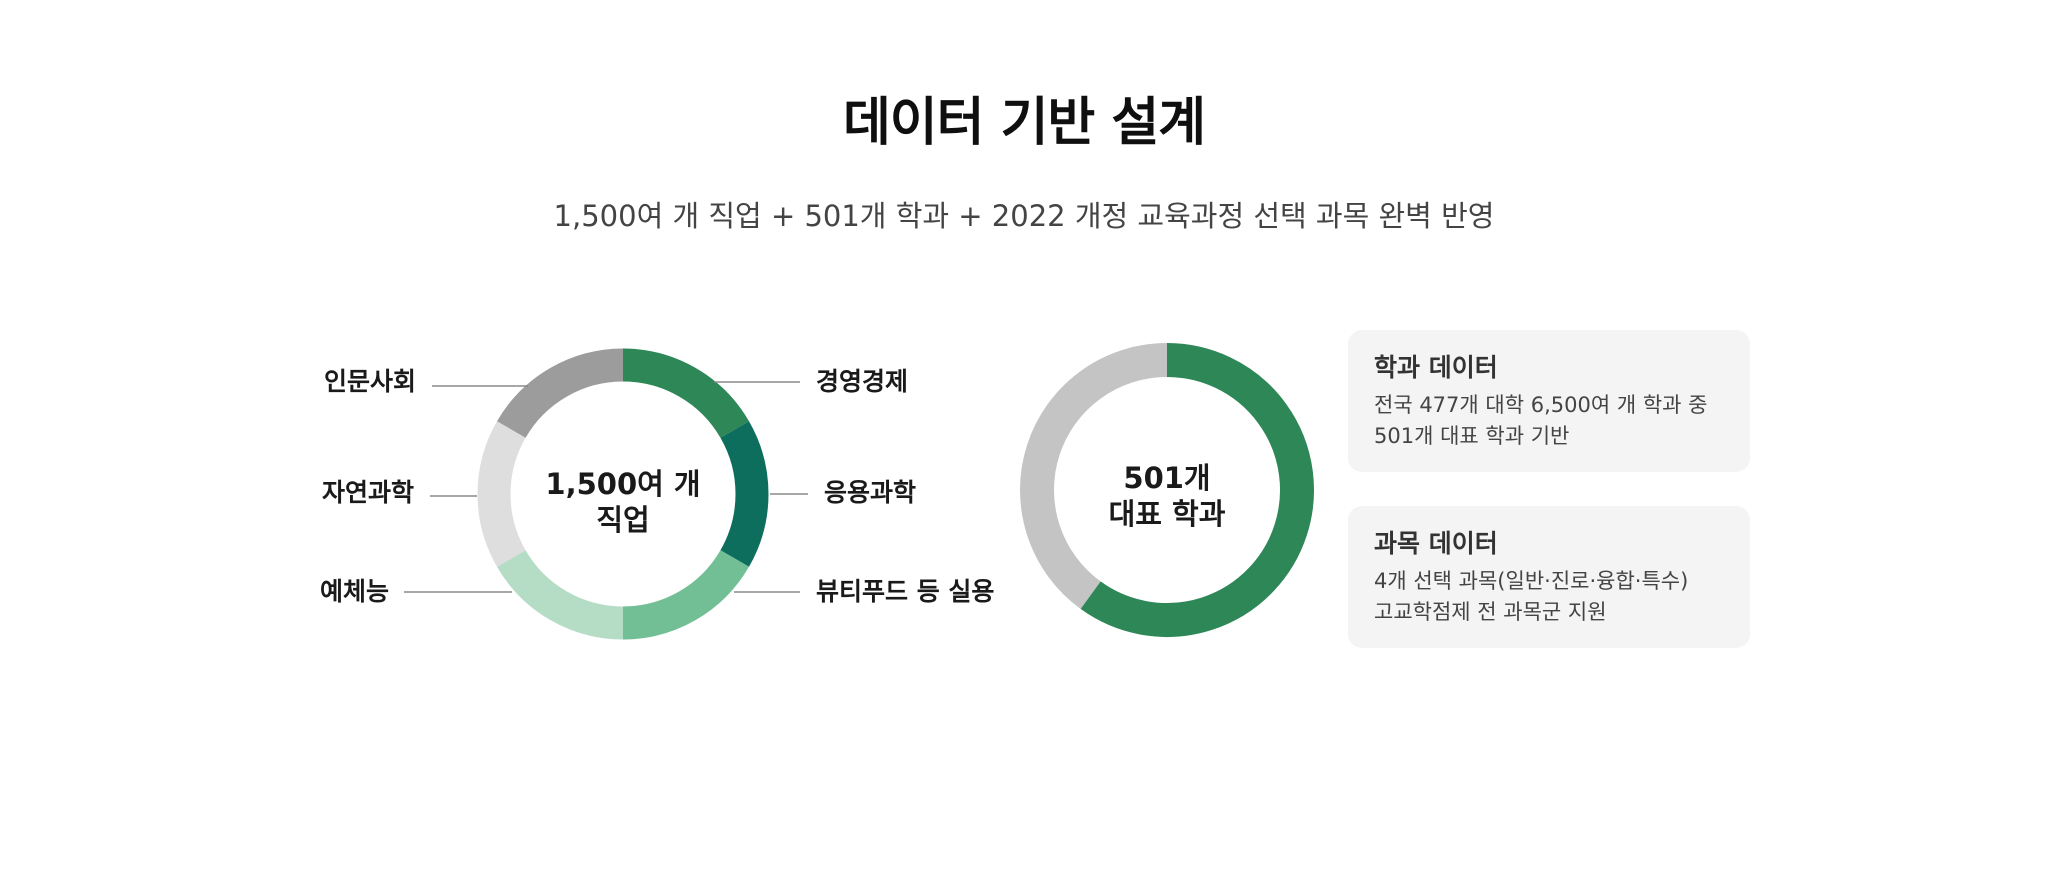  Describe the element at coordinates (1549, 597) in the screenshot. I see `subject-data-card-desc: 4개 선택 과목(일반·진로·융합·특수) 고교학점제 전 과목군 지원` at that location.